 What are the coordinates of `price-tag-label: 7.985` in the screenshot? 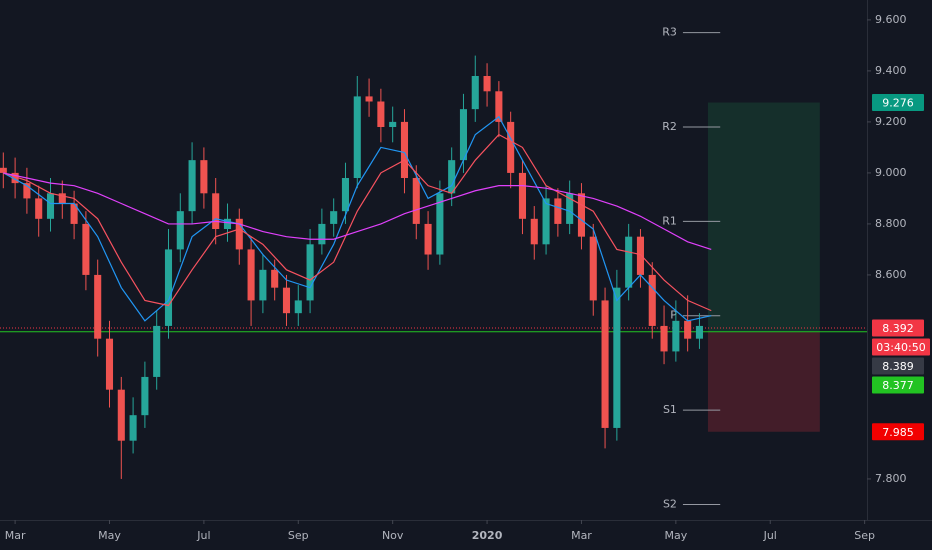 It's located at (898, 432).